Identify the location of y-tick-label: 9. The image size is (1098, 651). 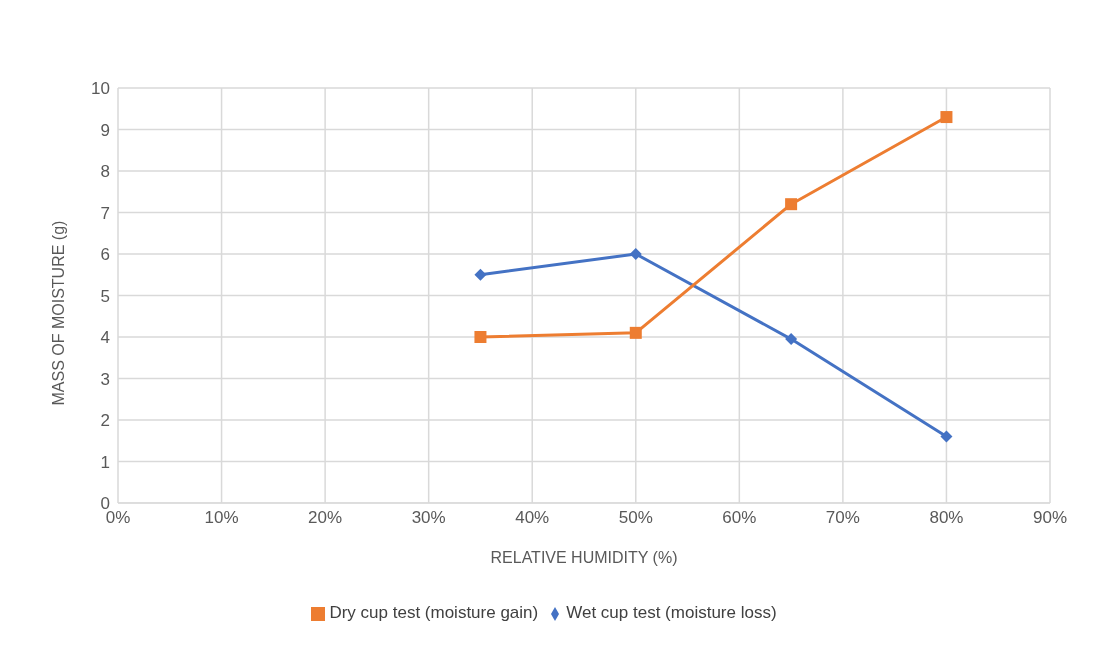
(105, 130).